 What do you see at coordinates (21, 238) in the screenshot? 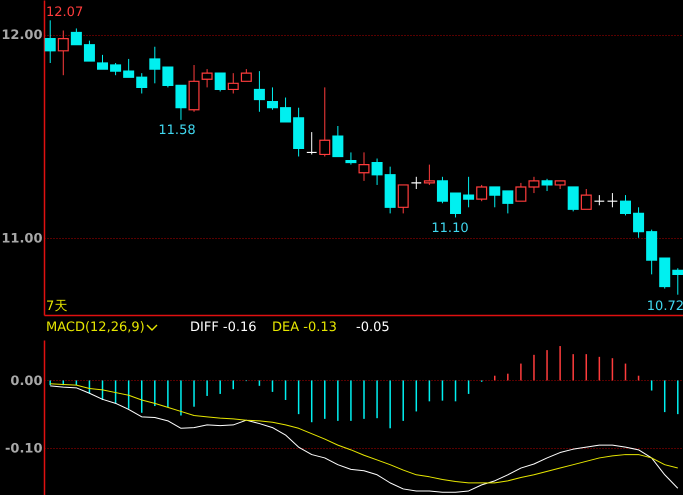
I see `y-tick-label: 11.00` at bounding box center [21, 238].